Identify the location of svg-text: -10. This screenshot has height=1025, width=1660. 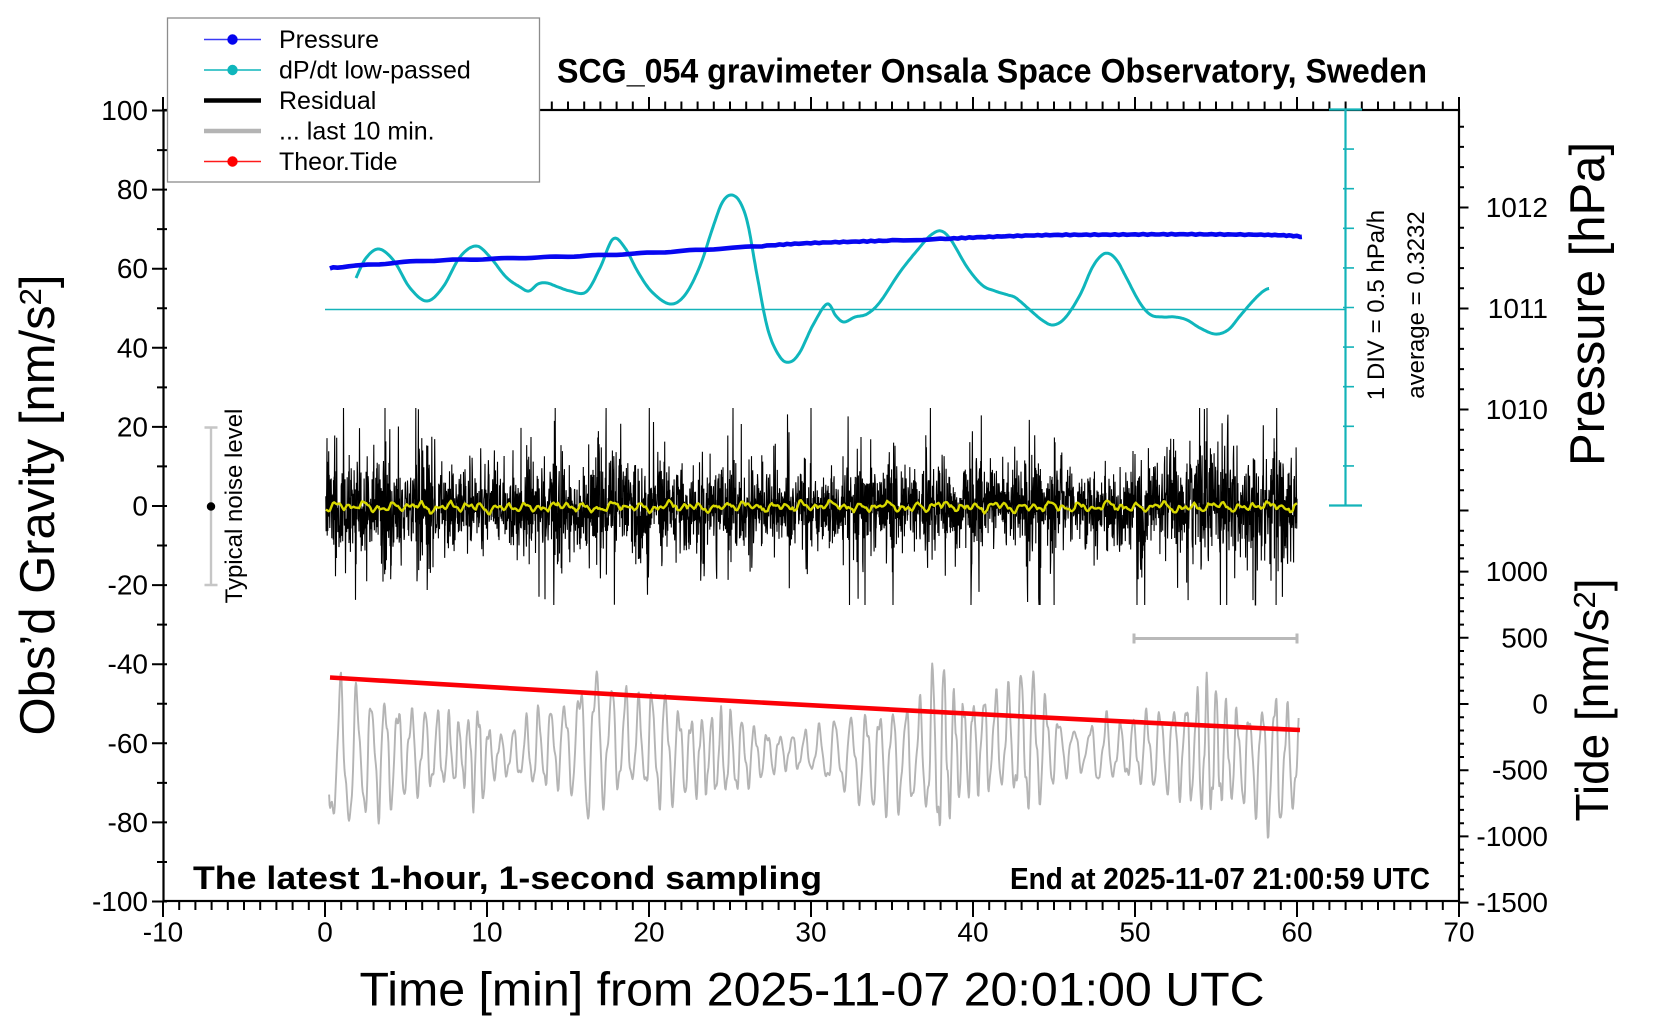
(163, 932).